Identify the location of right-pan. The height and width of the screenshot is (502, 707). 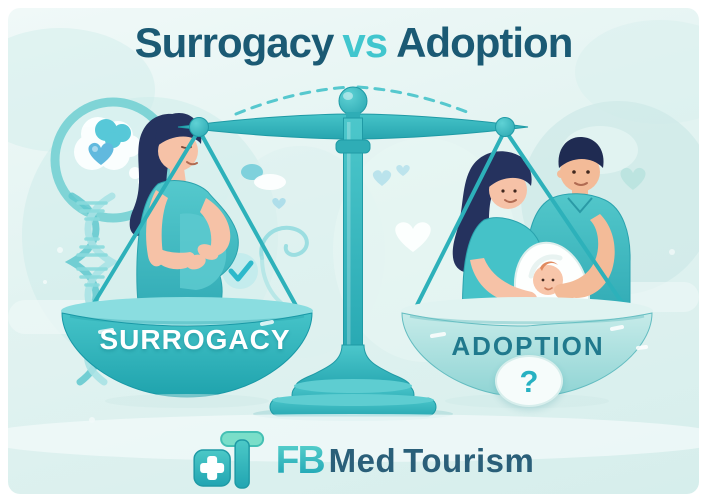
(527, 352).